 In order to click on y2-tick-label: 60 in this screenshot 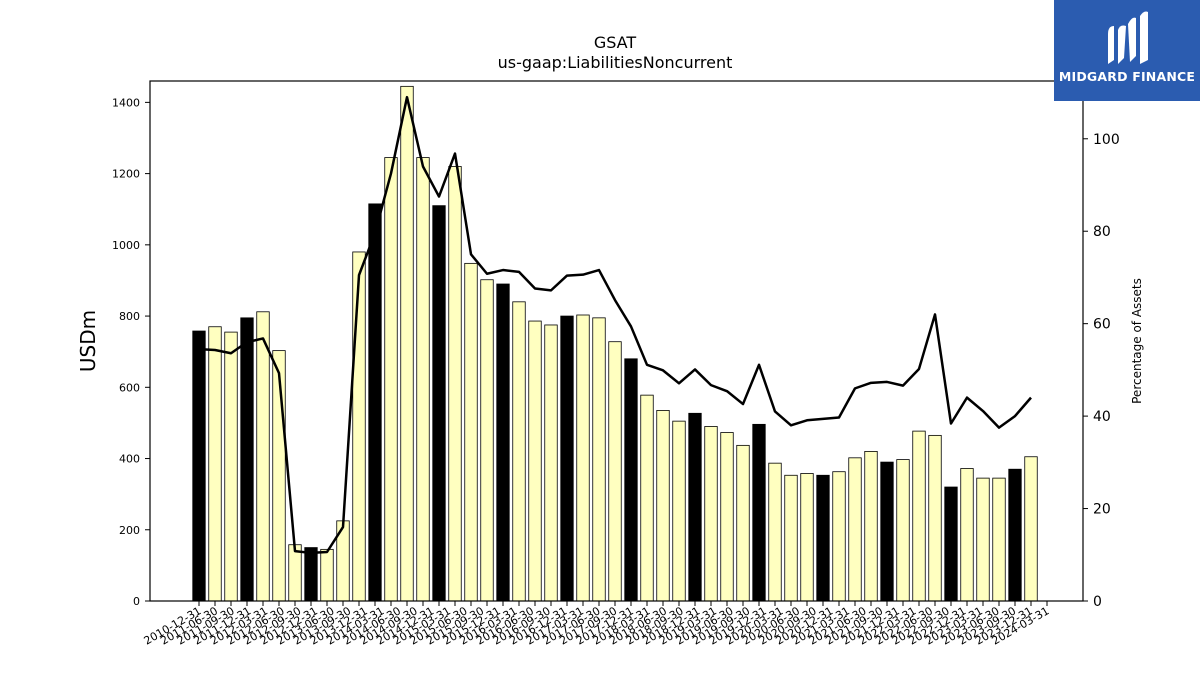, I will do `click(1102, 325)`.